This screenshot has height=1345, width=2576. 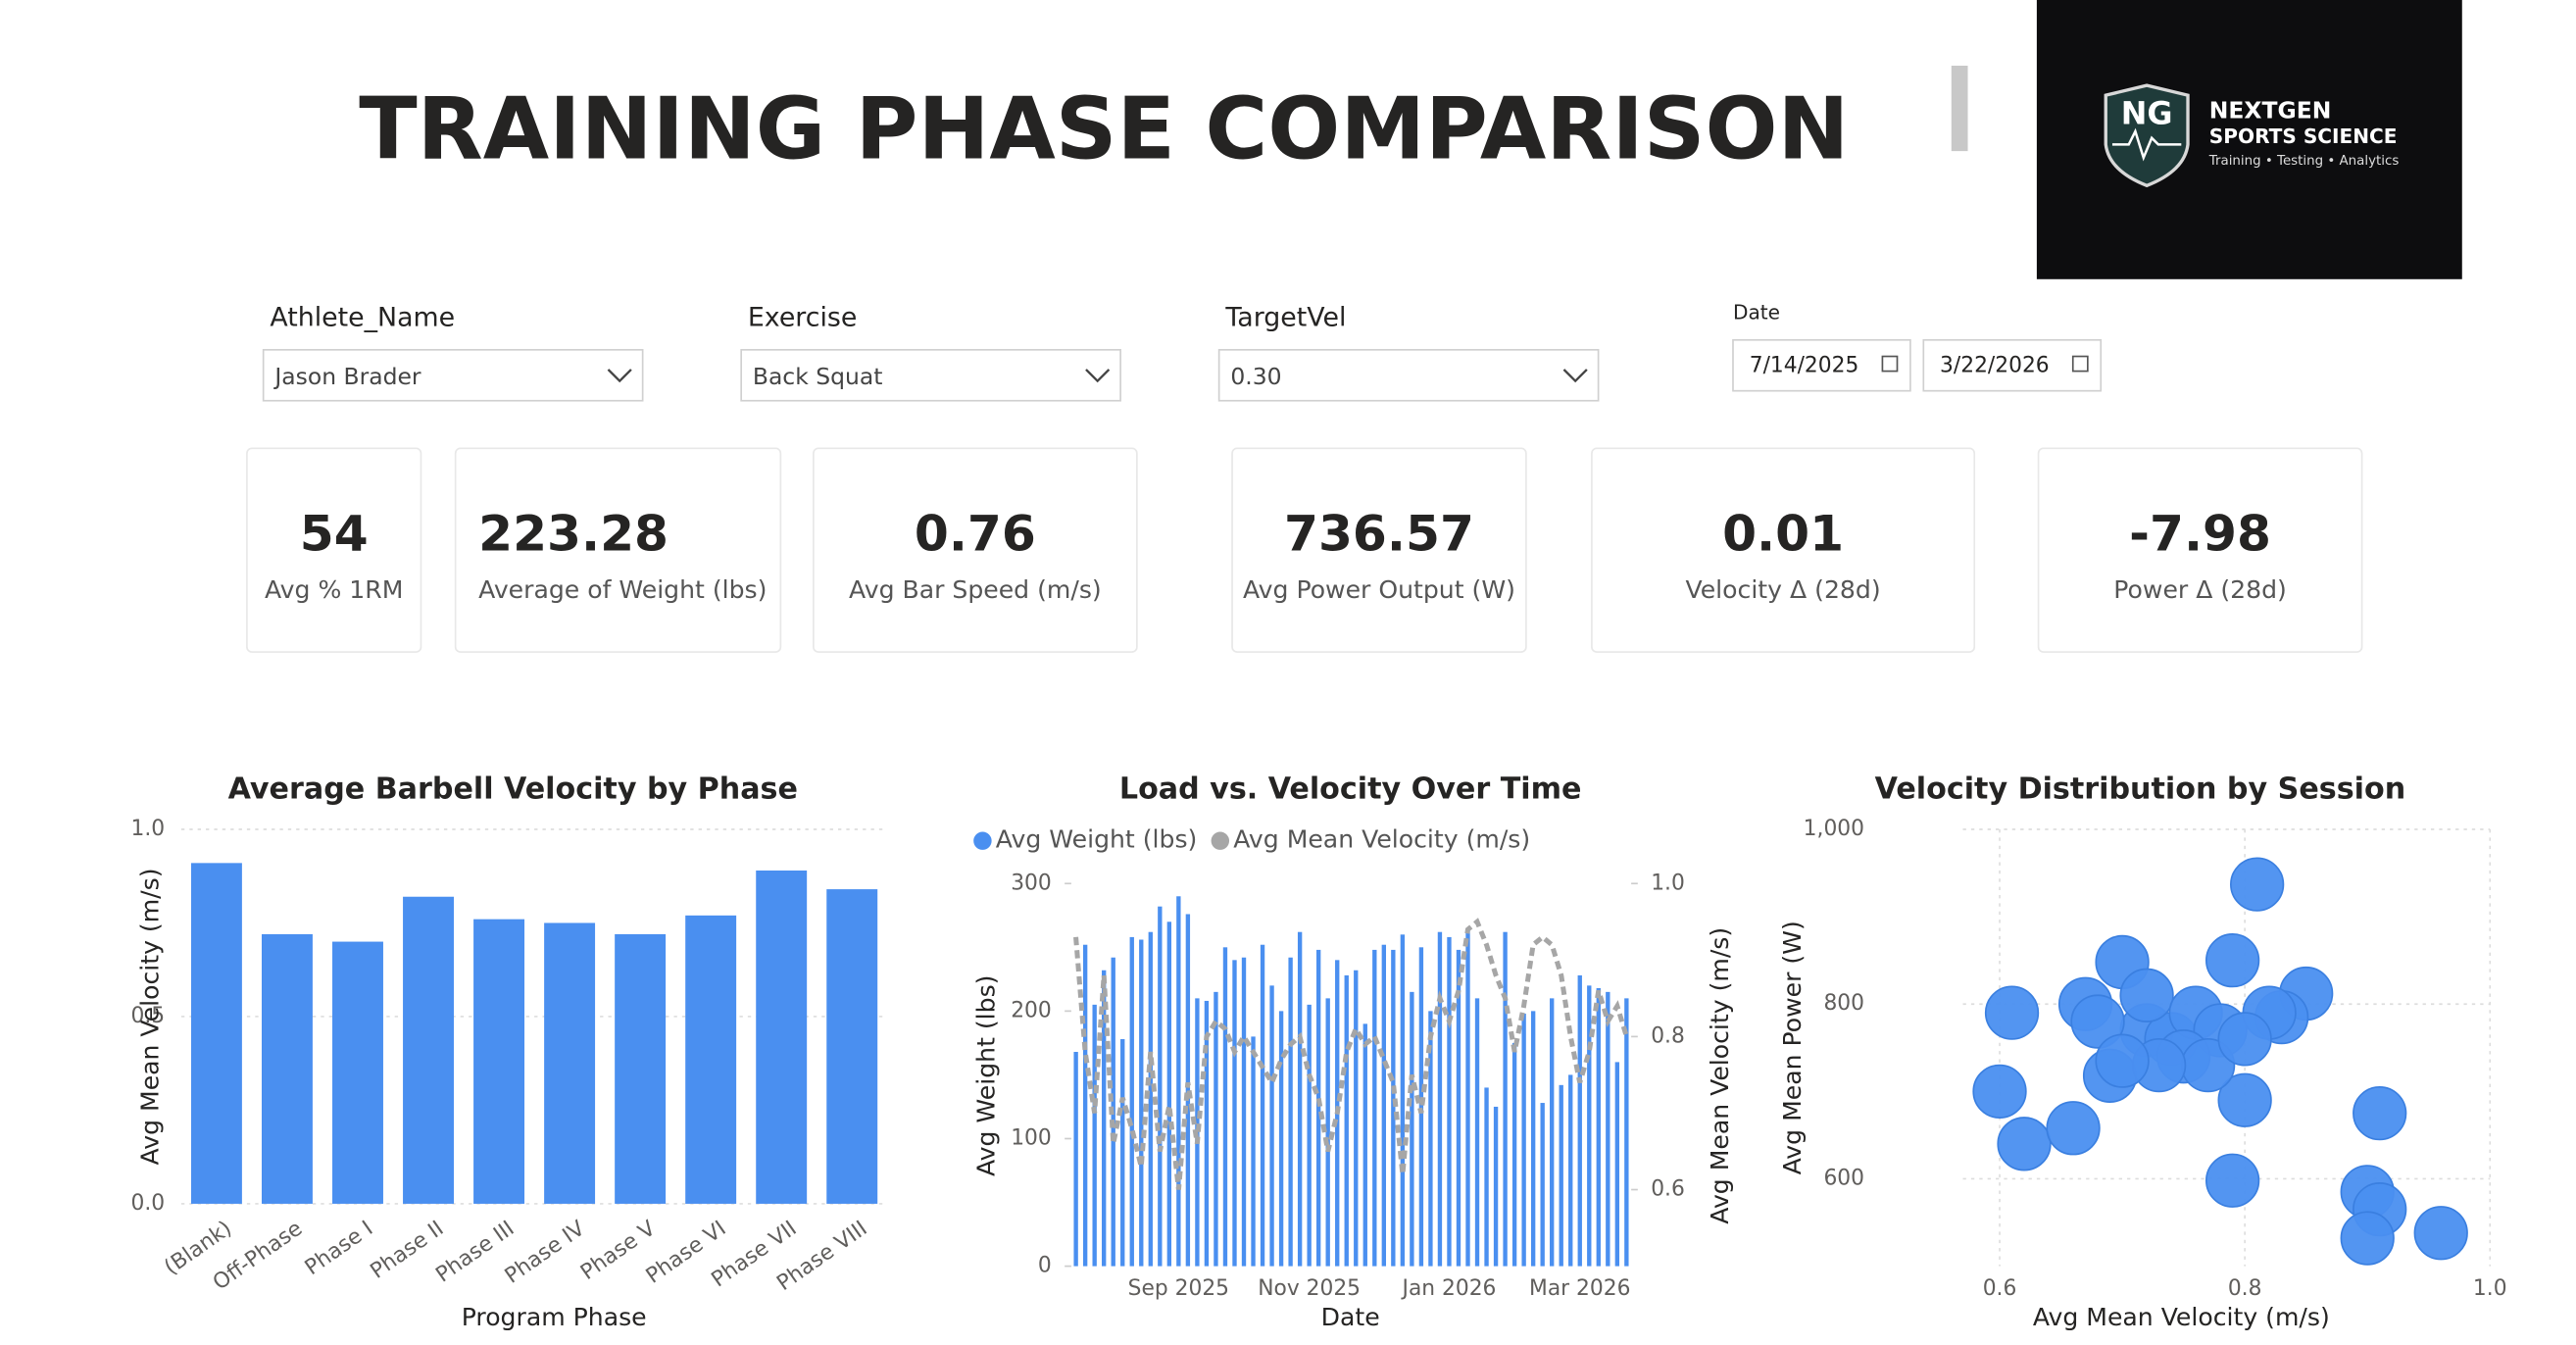 What do you see at coordinates (1668, 883) in the screenshot?
I see `y2-tick-label: 1.0` at bounding box center [1668, 883].